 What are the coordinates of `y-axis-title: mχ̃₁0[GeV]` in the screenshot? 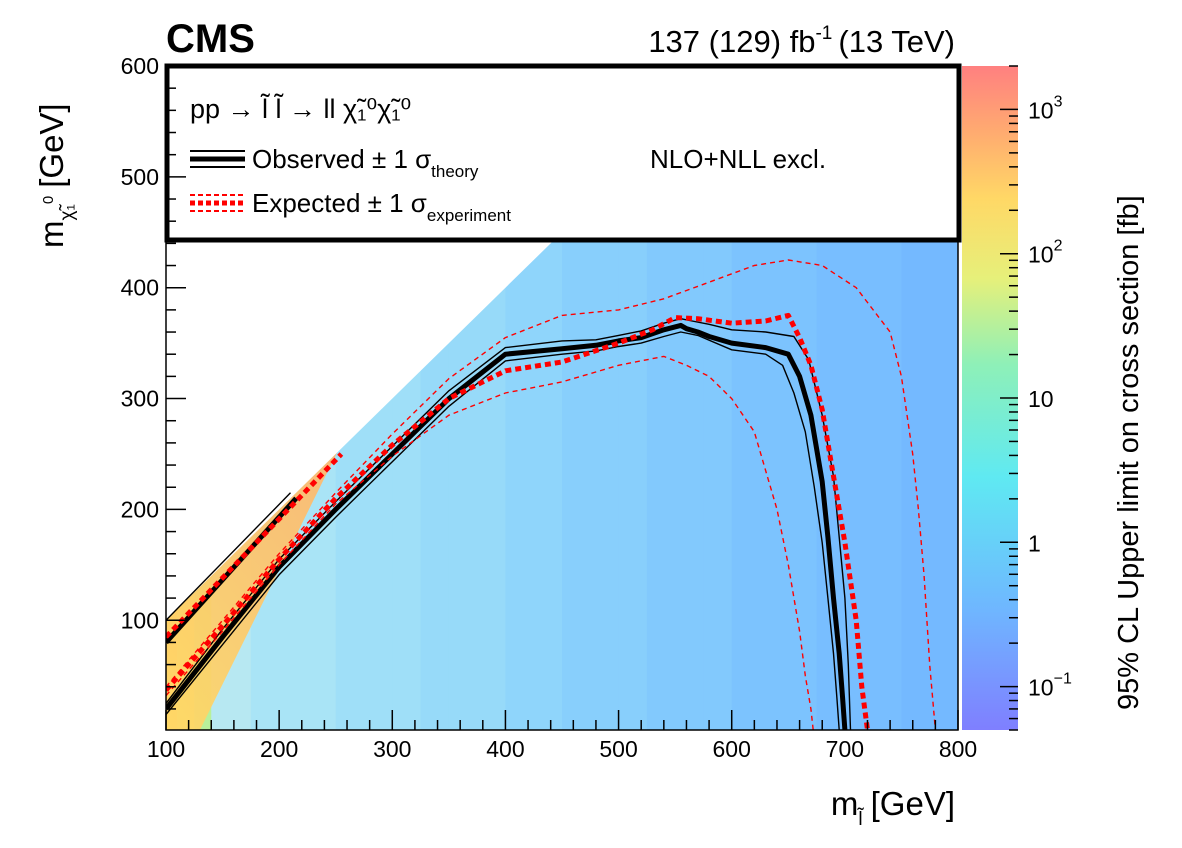 It's located at (55, 175).